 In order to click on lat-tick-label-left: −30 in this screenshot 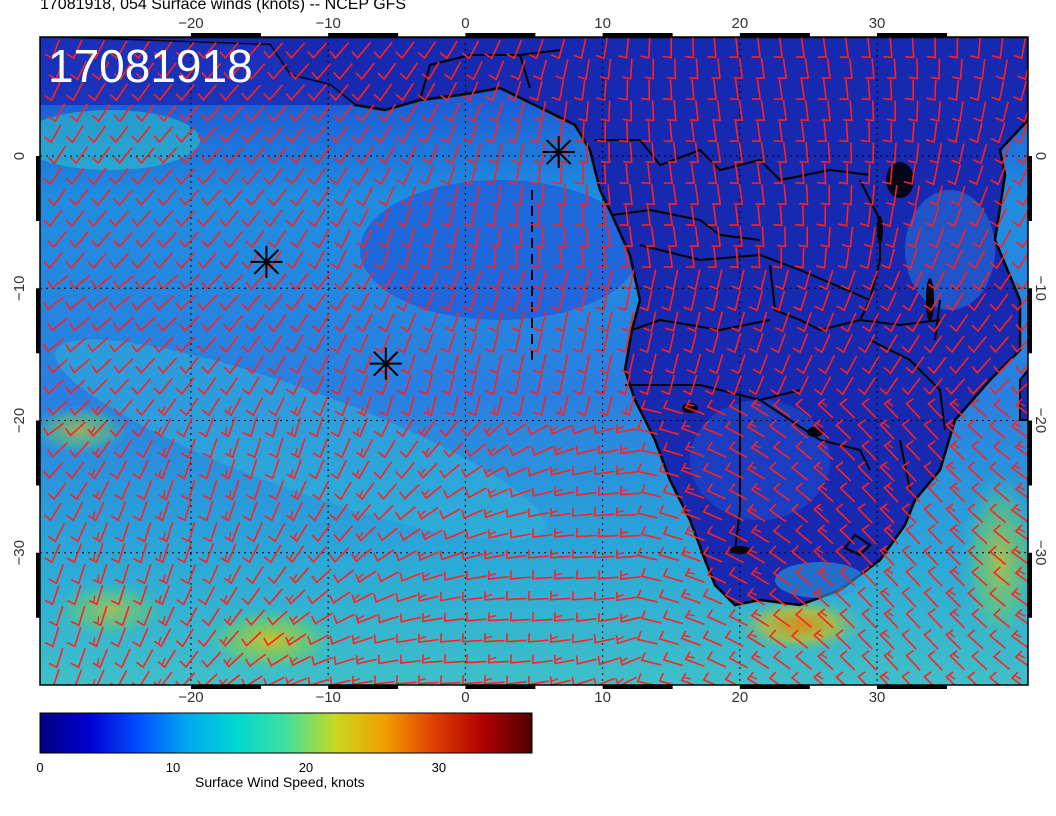, I will do `click(19, 552)`.